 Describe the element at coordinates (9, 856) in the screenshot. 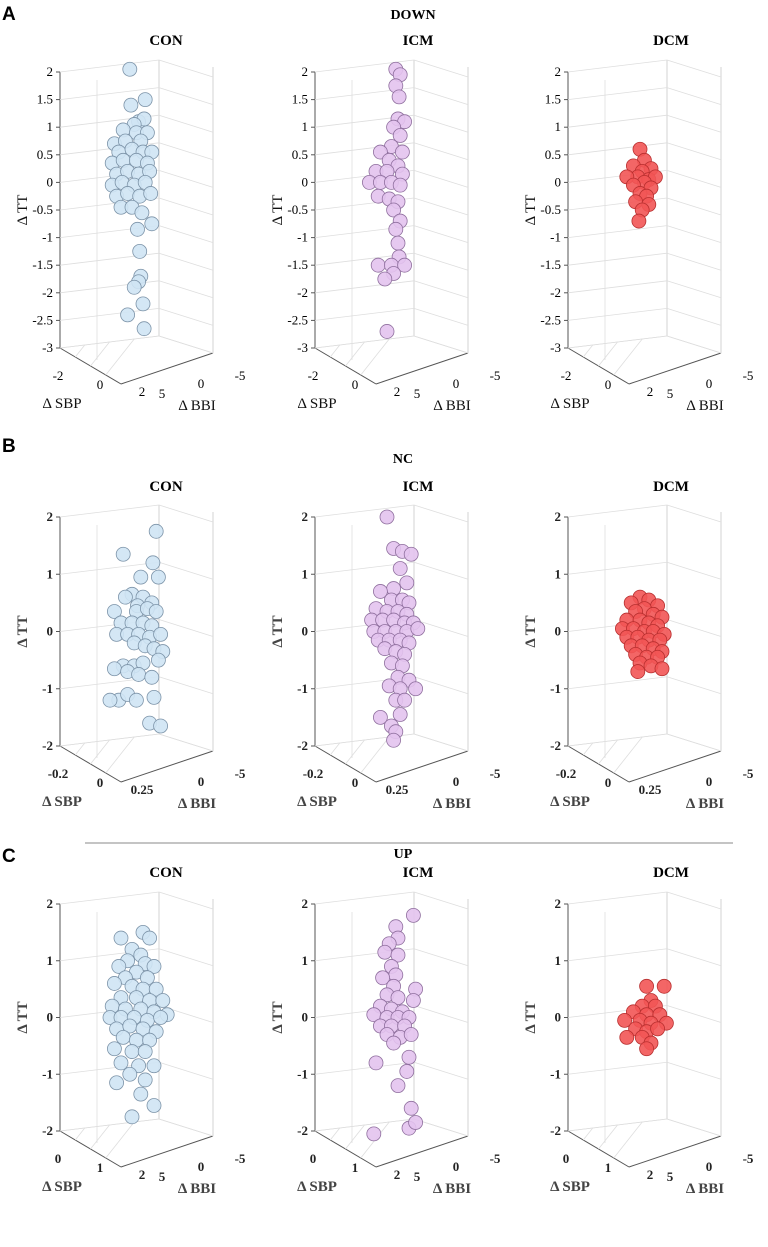

I see `panel-letter-C: C` at that location.